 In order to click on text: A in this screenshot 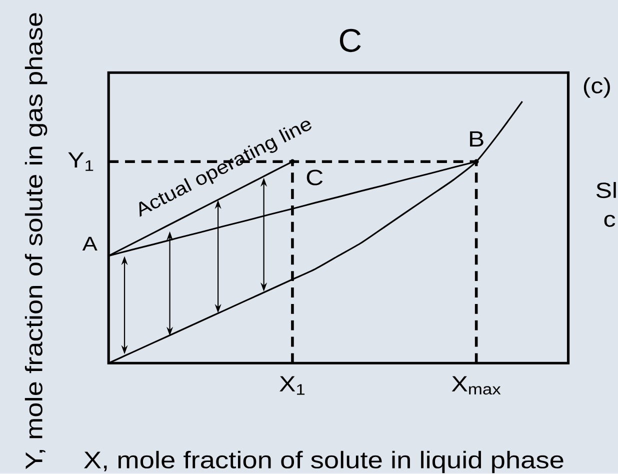, I will do `click(90, 244)`.